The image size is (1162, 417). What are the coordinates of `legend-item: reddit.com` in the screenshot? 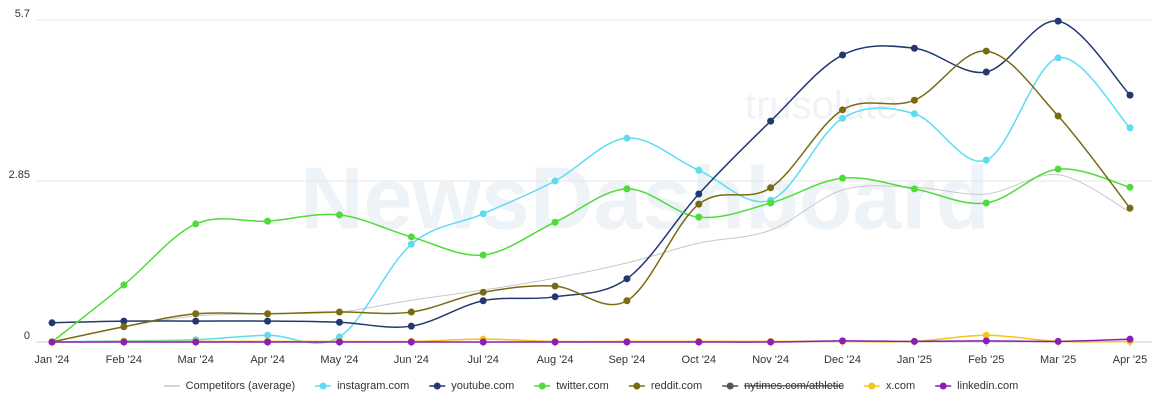 It's located at (665, 386).